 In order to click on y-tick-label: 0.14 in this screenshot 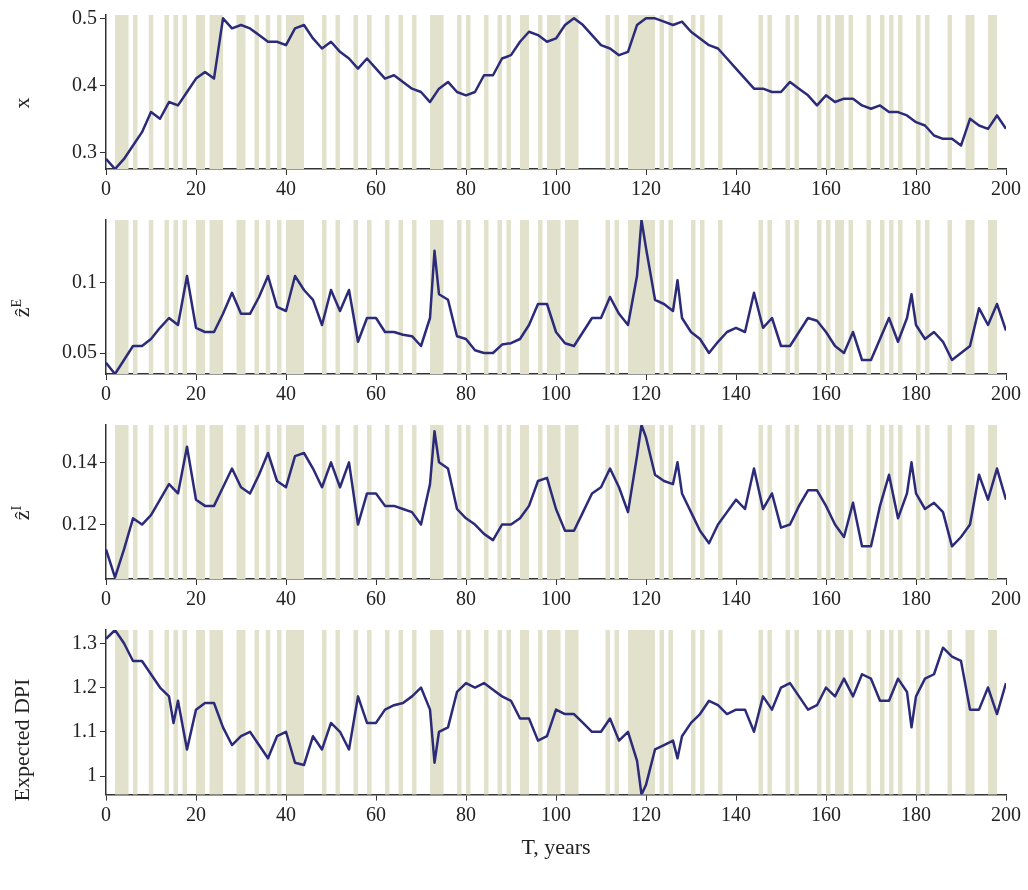, I will do `click(79, 460)`.